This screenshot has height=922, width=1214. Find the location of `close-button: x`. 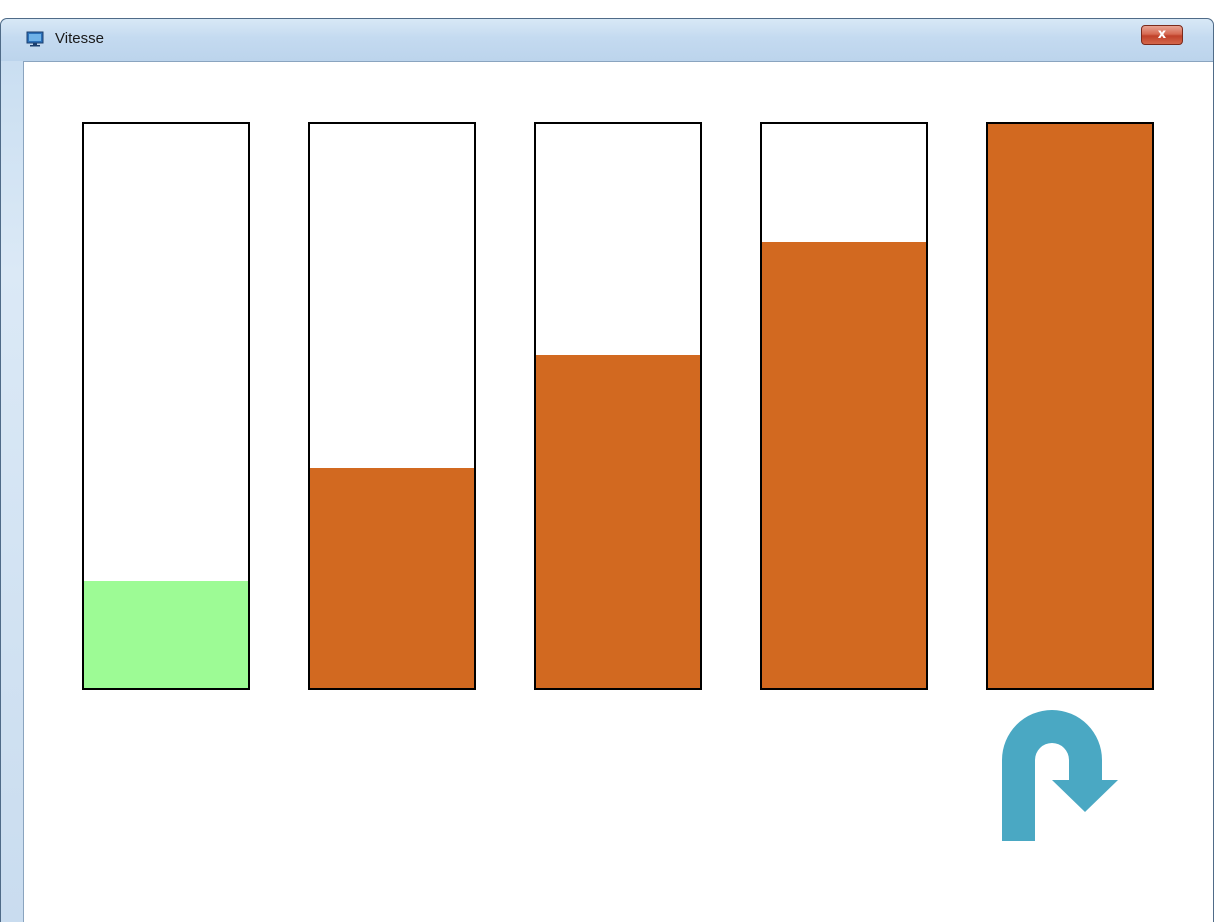

close-button: x is located at coordinates (1162, 35).